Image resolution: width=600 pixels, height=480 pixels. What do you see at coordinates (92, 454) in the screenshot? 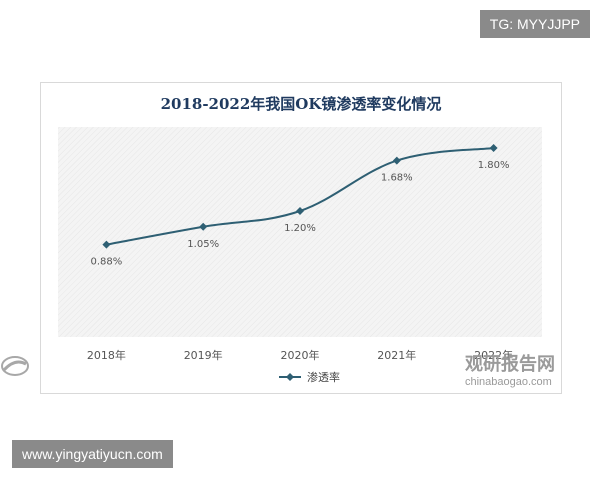
I see `site-url-badge: www.yingyatiyucn.com` at bounding box center [92, 454].